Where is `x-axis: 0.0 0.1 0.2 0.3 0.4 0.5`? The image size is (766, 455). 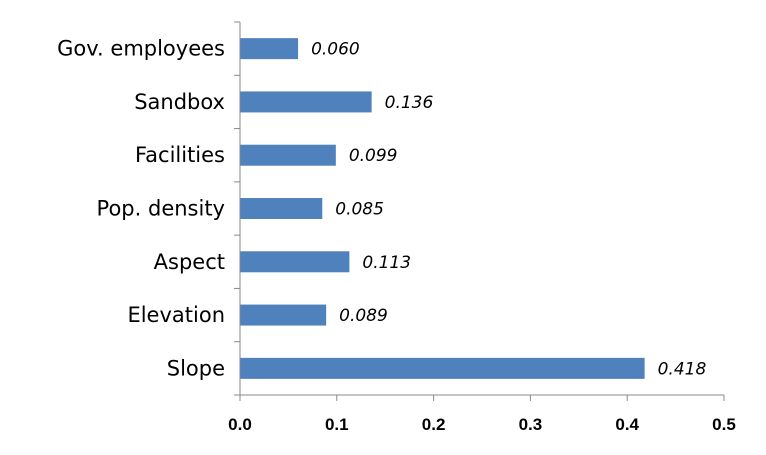 x-axis: 0.0 0.1 0.2 0.3 0.4 0.5 is located at coordinates (482, 414).